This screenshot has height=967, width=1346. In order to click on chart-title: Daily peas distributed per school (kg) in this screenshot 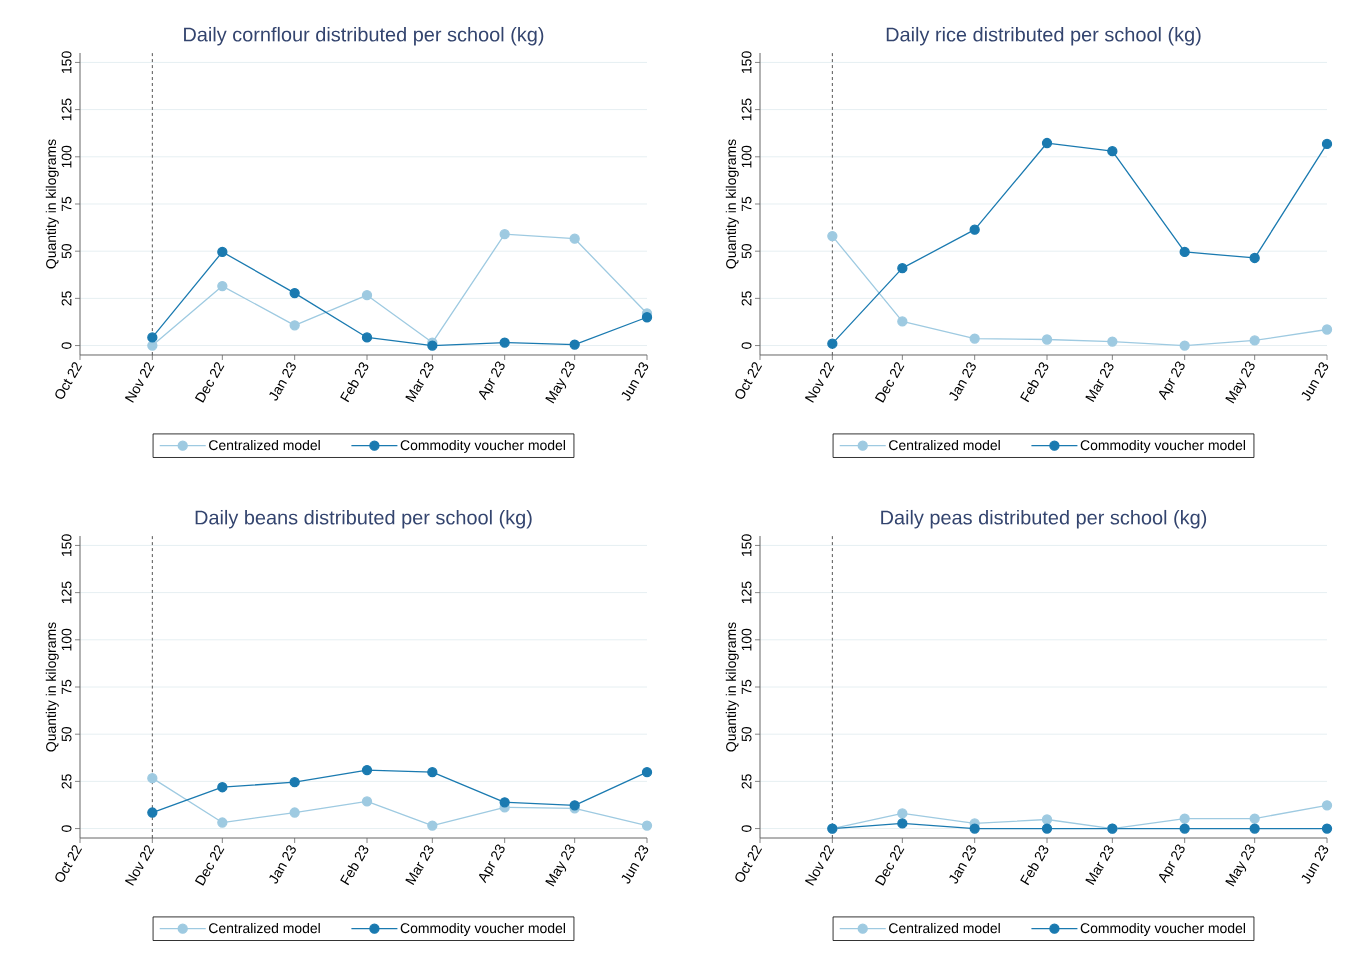, I will do `click(1044, 519)`.